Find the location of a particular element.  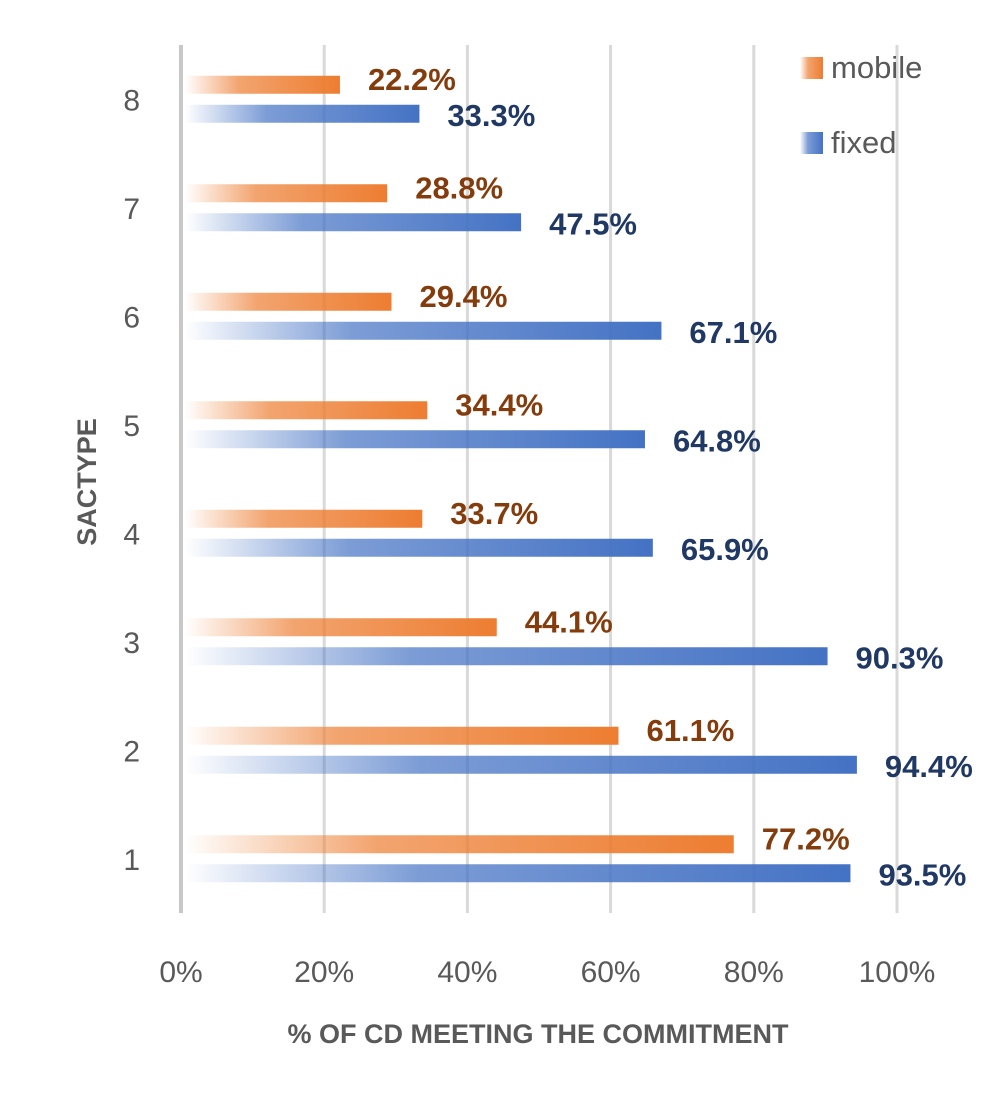

x-tick-label: 100% is located at coordinates (897, 972).